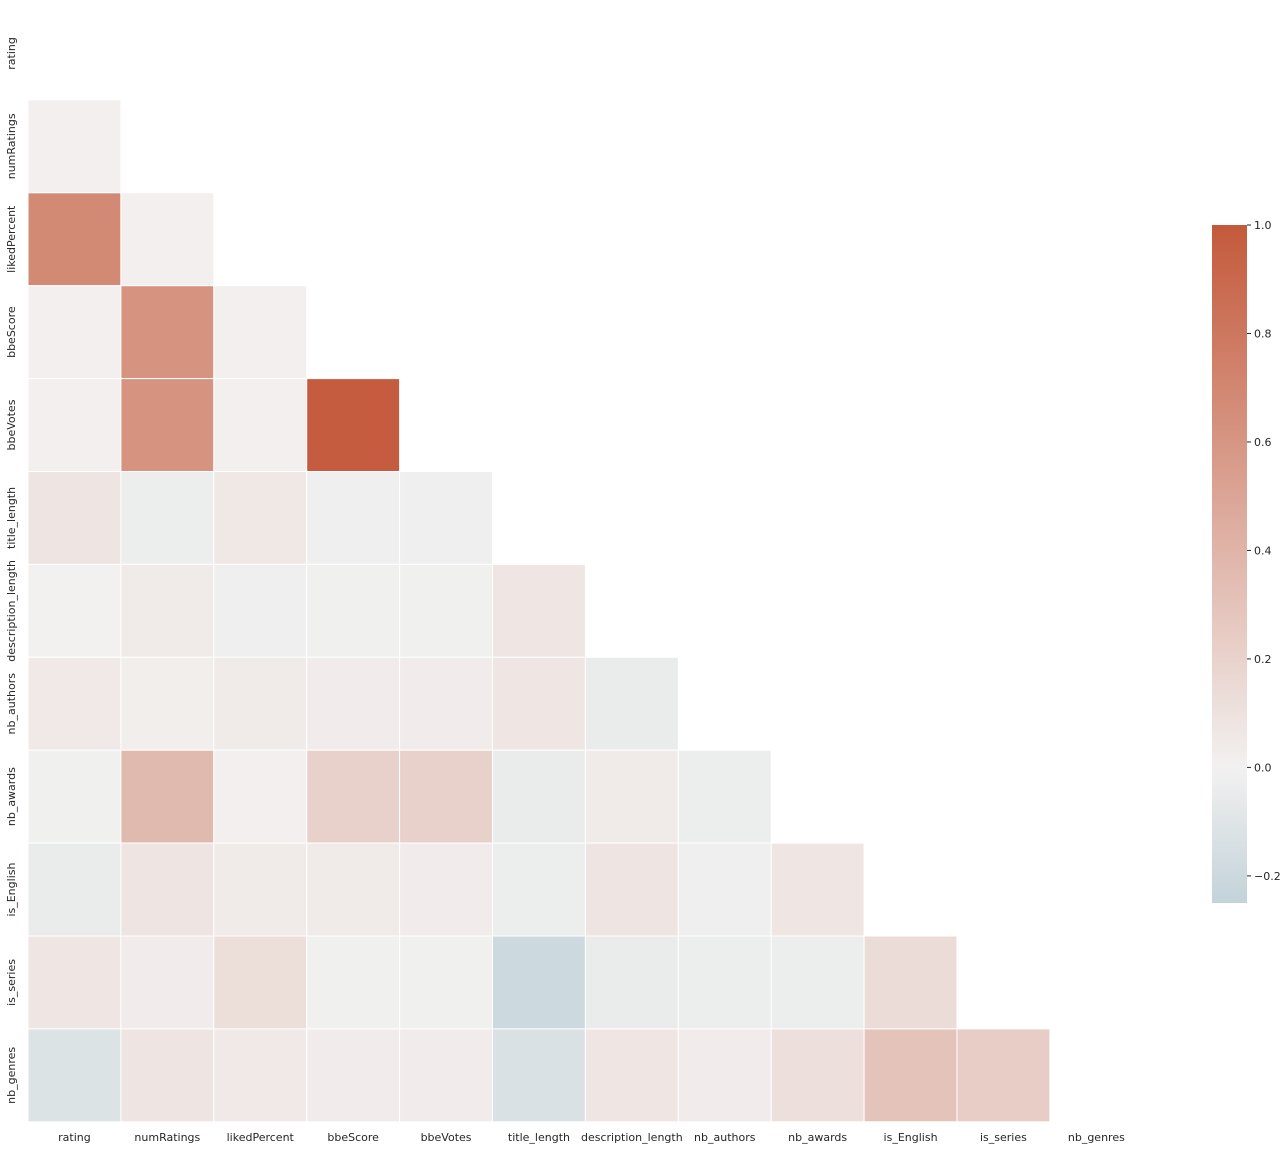 The width and height of the screenshot is (1284, 1149). Describe the element at coordinates (74, 332) in the screenshot. I see `heatmap-cell-bbeScore-rating` at that location.